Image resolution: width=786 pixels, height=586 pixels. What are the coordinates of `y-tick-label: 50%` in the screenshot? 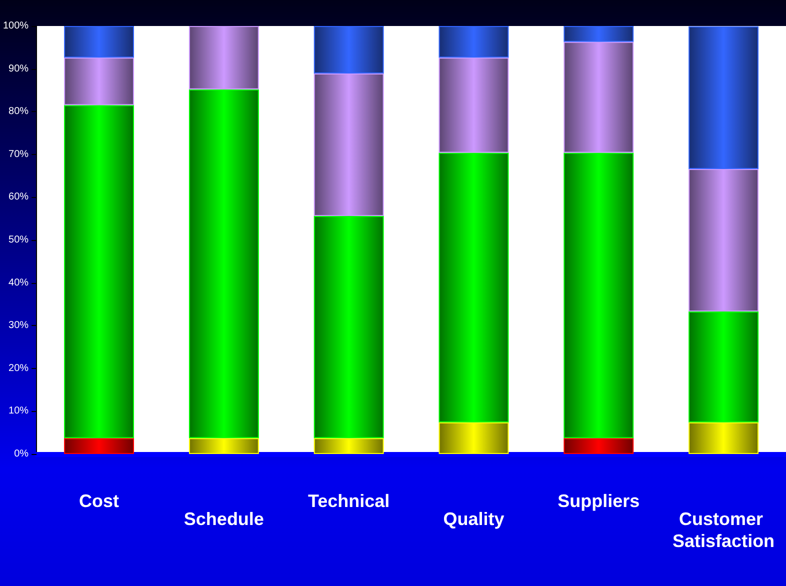 It's located at (18, 240).